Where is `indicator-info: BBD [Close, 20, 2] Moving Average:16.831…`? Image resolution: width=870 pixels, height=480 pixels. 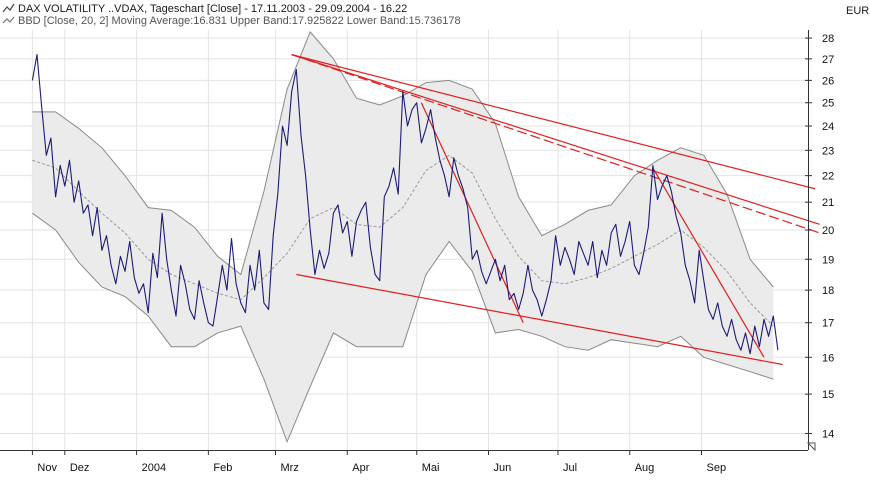 indicator-info: BBD [Close, 20, 2] Moving Average:16.831… is located at coordinates (239, 21).